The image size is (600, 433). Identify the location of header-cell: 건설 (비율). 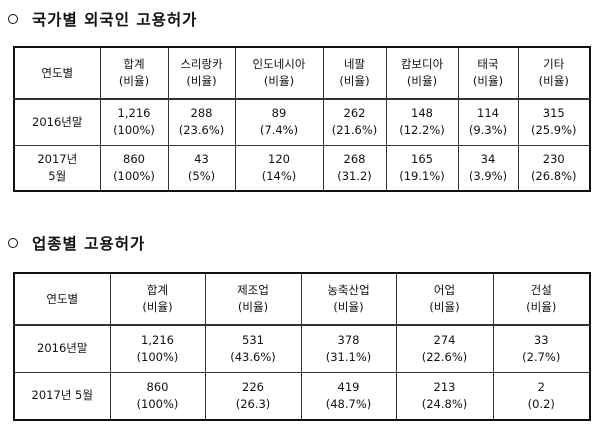
(541, 299).